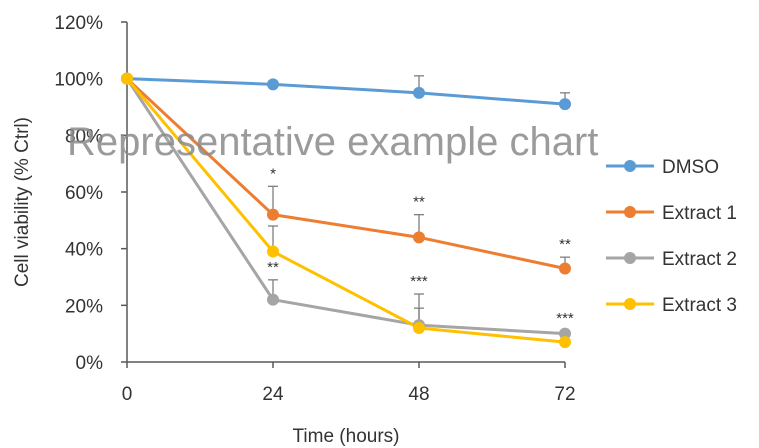  I want to click on legend-label-extract-2: Extract 2, so click(699, 259).